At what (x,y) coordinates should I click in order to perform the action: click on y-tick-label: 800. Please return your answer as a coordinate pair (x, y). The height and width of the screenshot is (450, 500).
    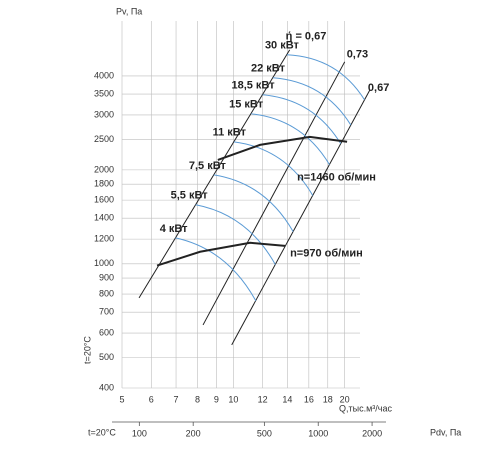
    Looking at the image, I should click on (106, 293).